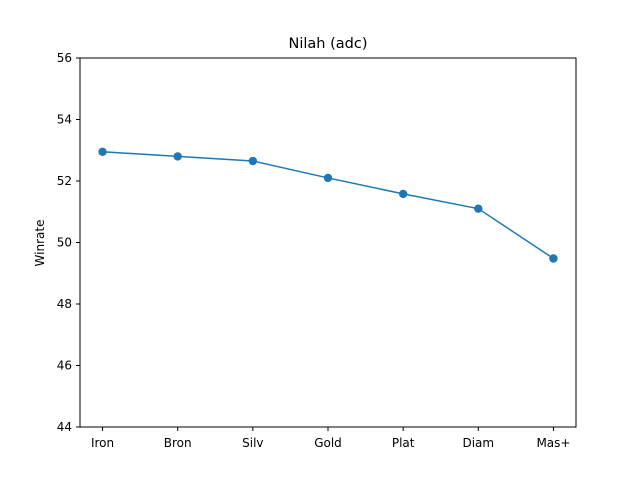 The image size is (640, 480). Describe the element at coordinates (64, 58) in the screenshot. I see `y-tick-label: 56` at that location.